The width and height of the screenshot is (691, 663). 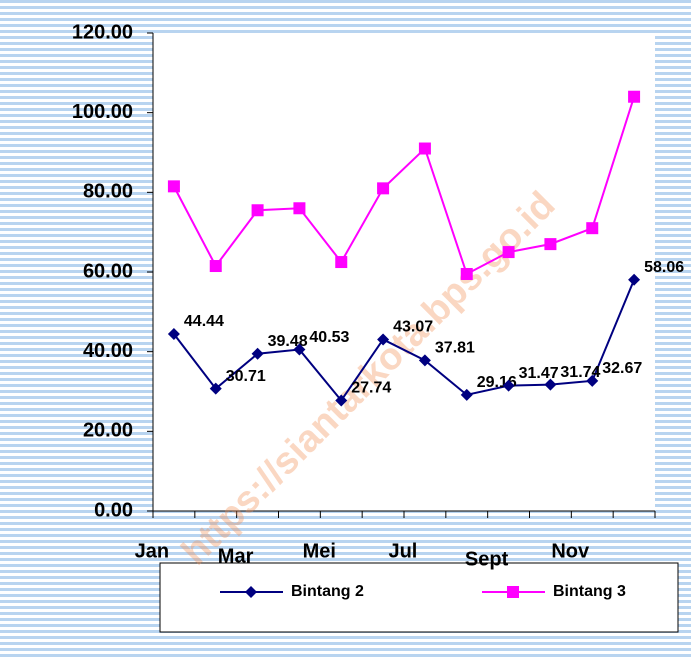 What do you see at coordinates (589, 591) in the screenshot?
I see `legend-label: Bintang 3` at bounding box center [589, 591].